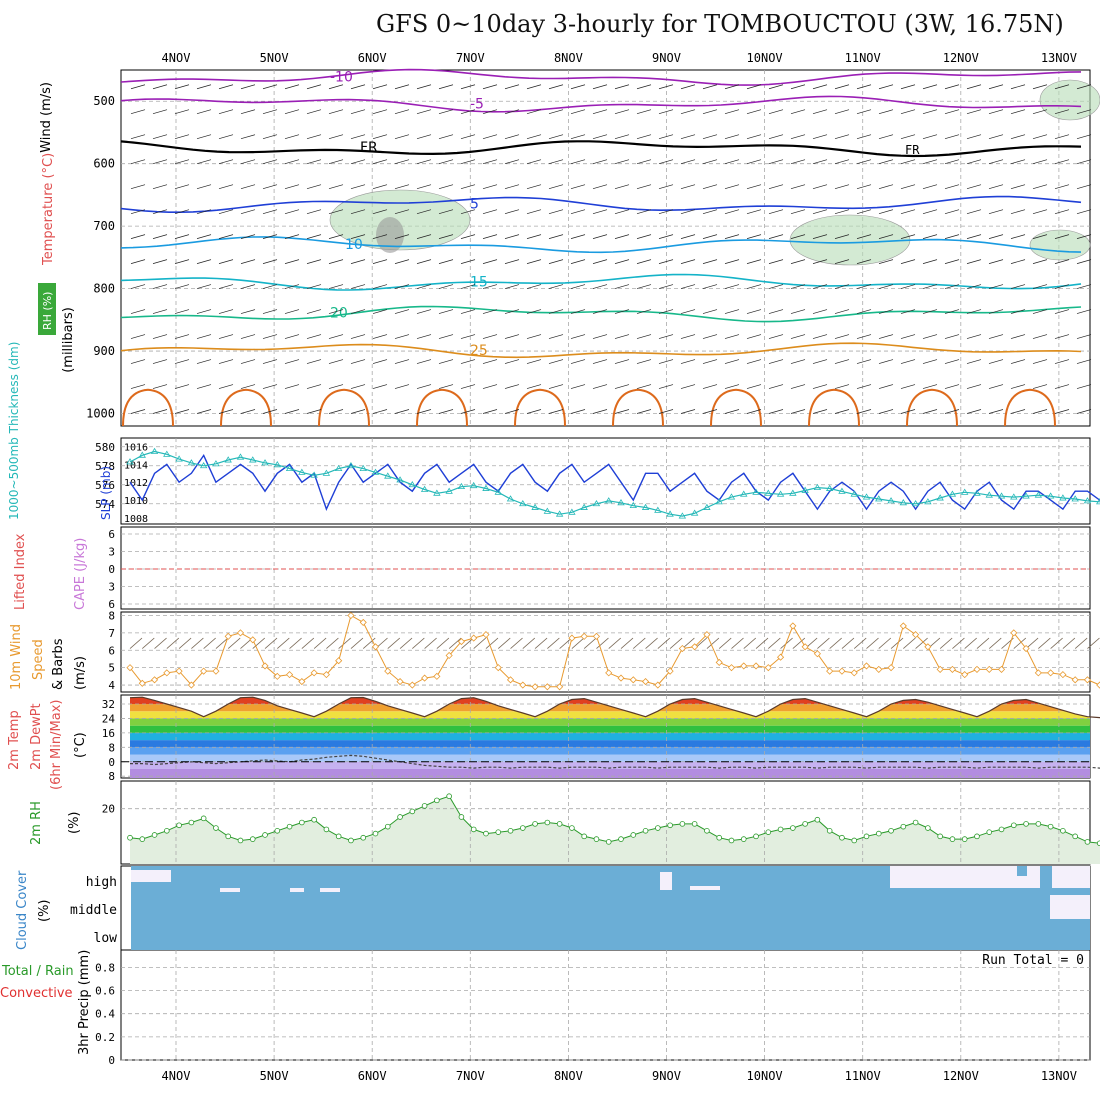 The image size is (1100, 1100). What do you see at coordinates (108, 704) in the screenshot?
I see `y-tick-label-temp: 32` at bounding box center [108, 704].